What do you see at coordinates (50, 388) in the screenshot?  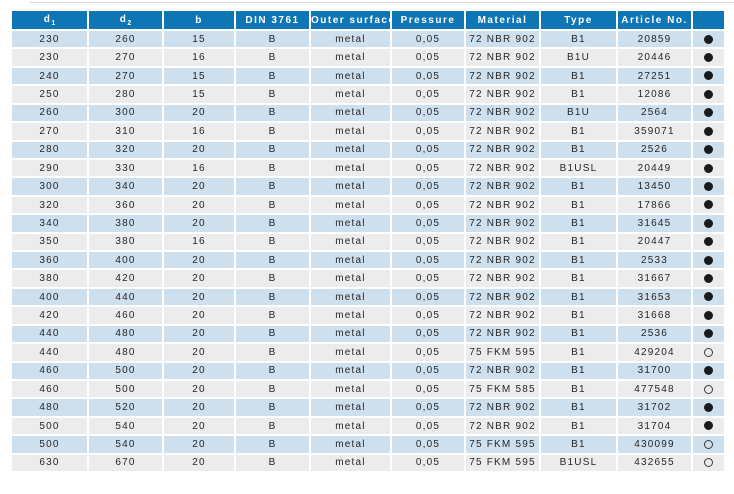 I see `cell-d1: 460` at bounding box center [50, 388].